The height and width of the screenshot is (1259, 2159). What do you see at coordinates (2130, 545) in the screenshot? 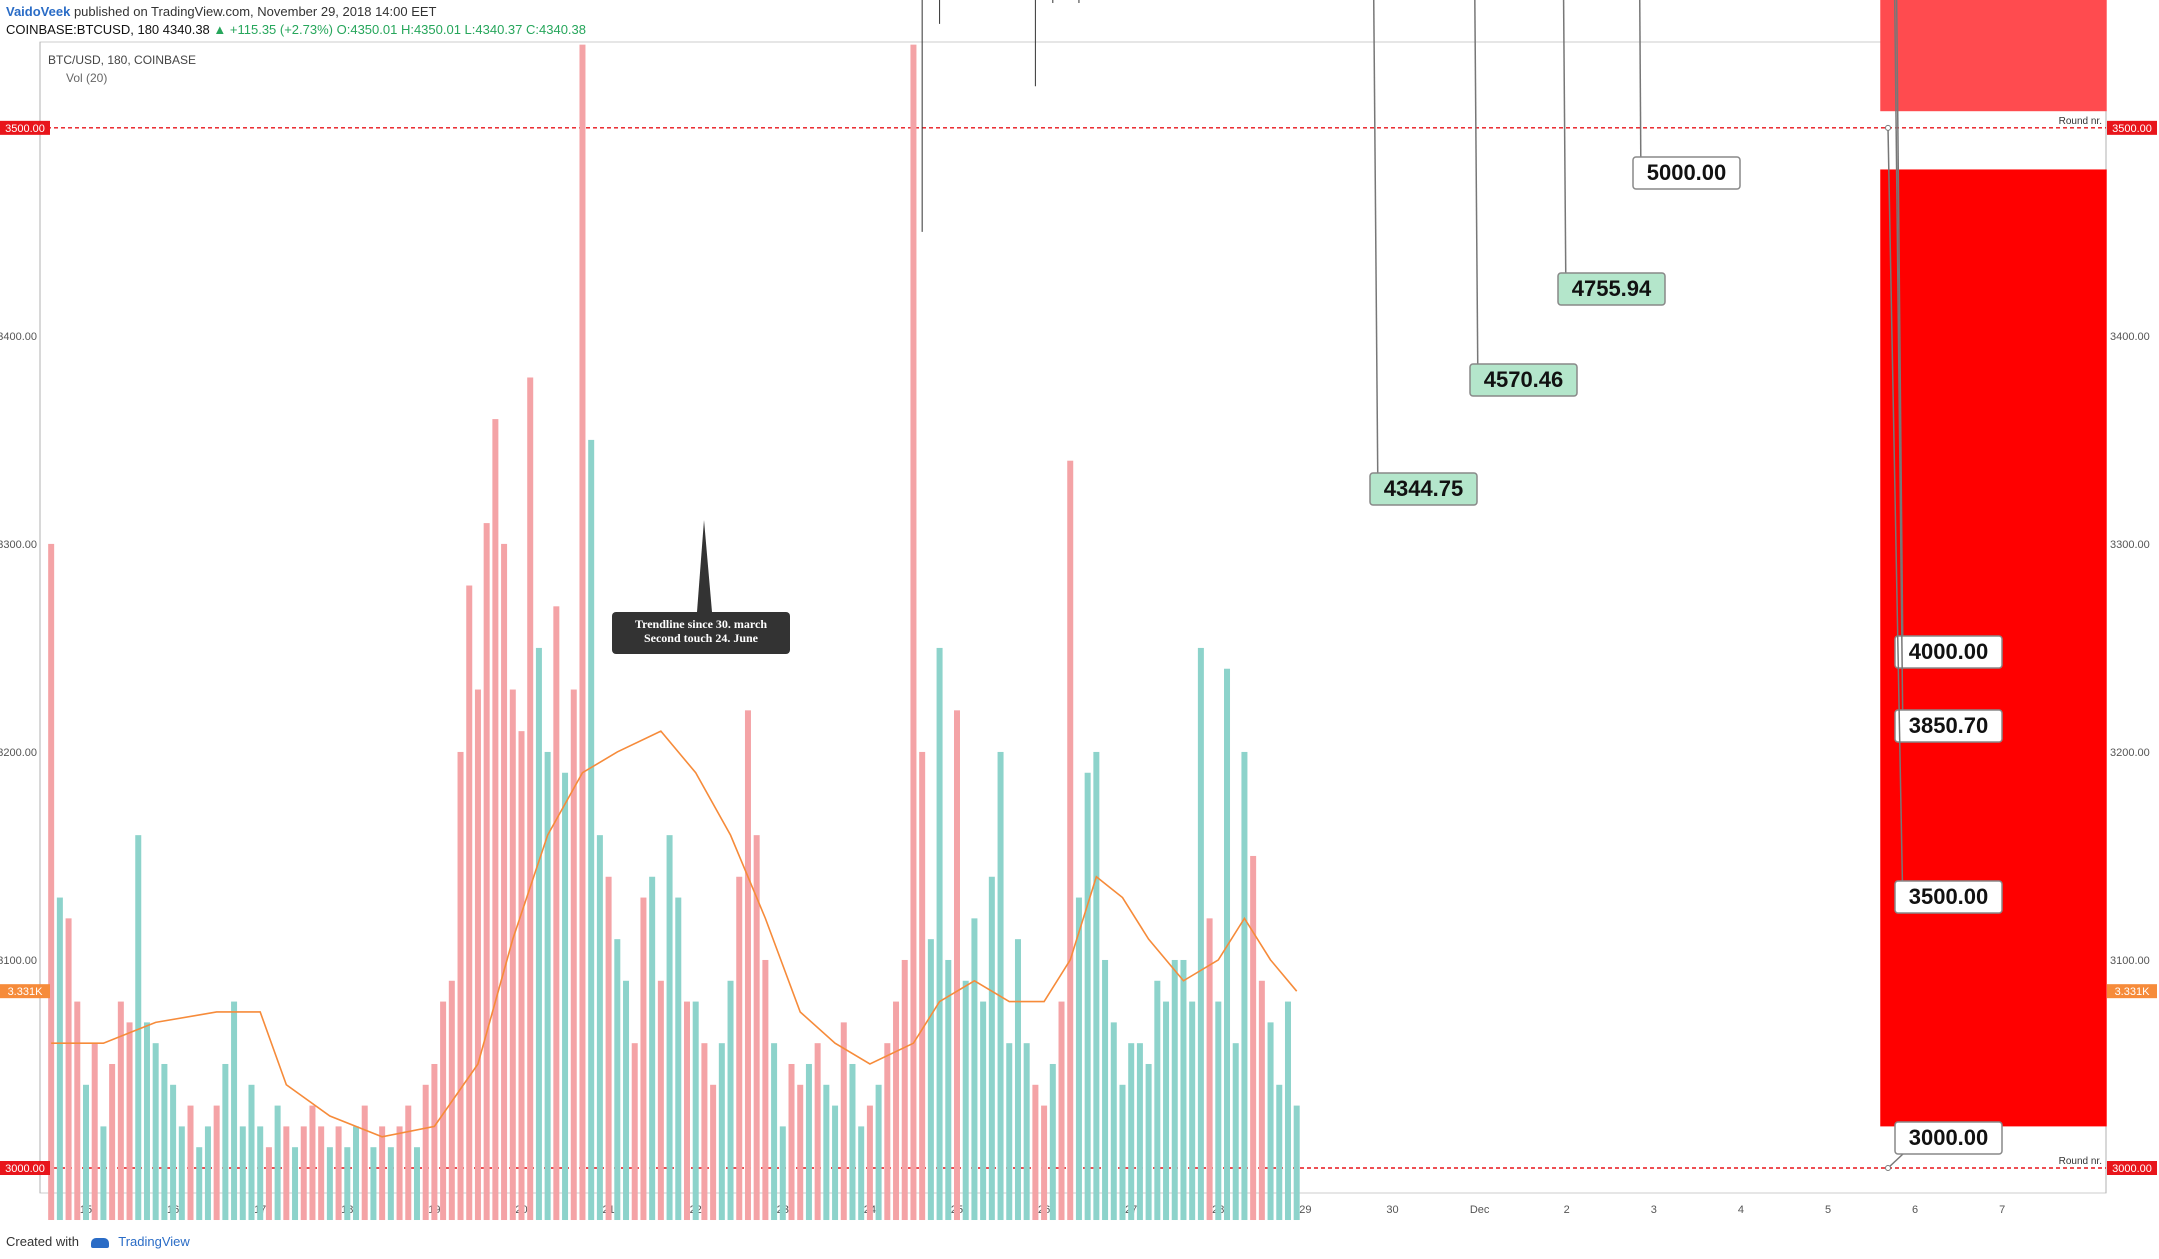
I see `y-tick-label-right: 3300.00` at bounding box center [2130, 545].